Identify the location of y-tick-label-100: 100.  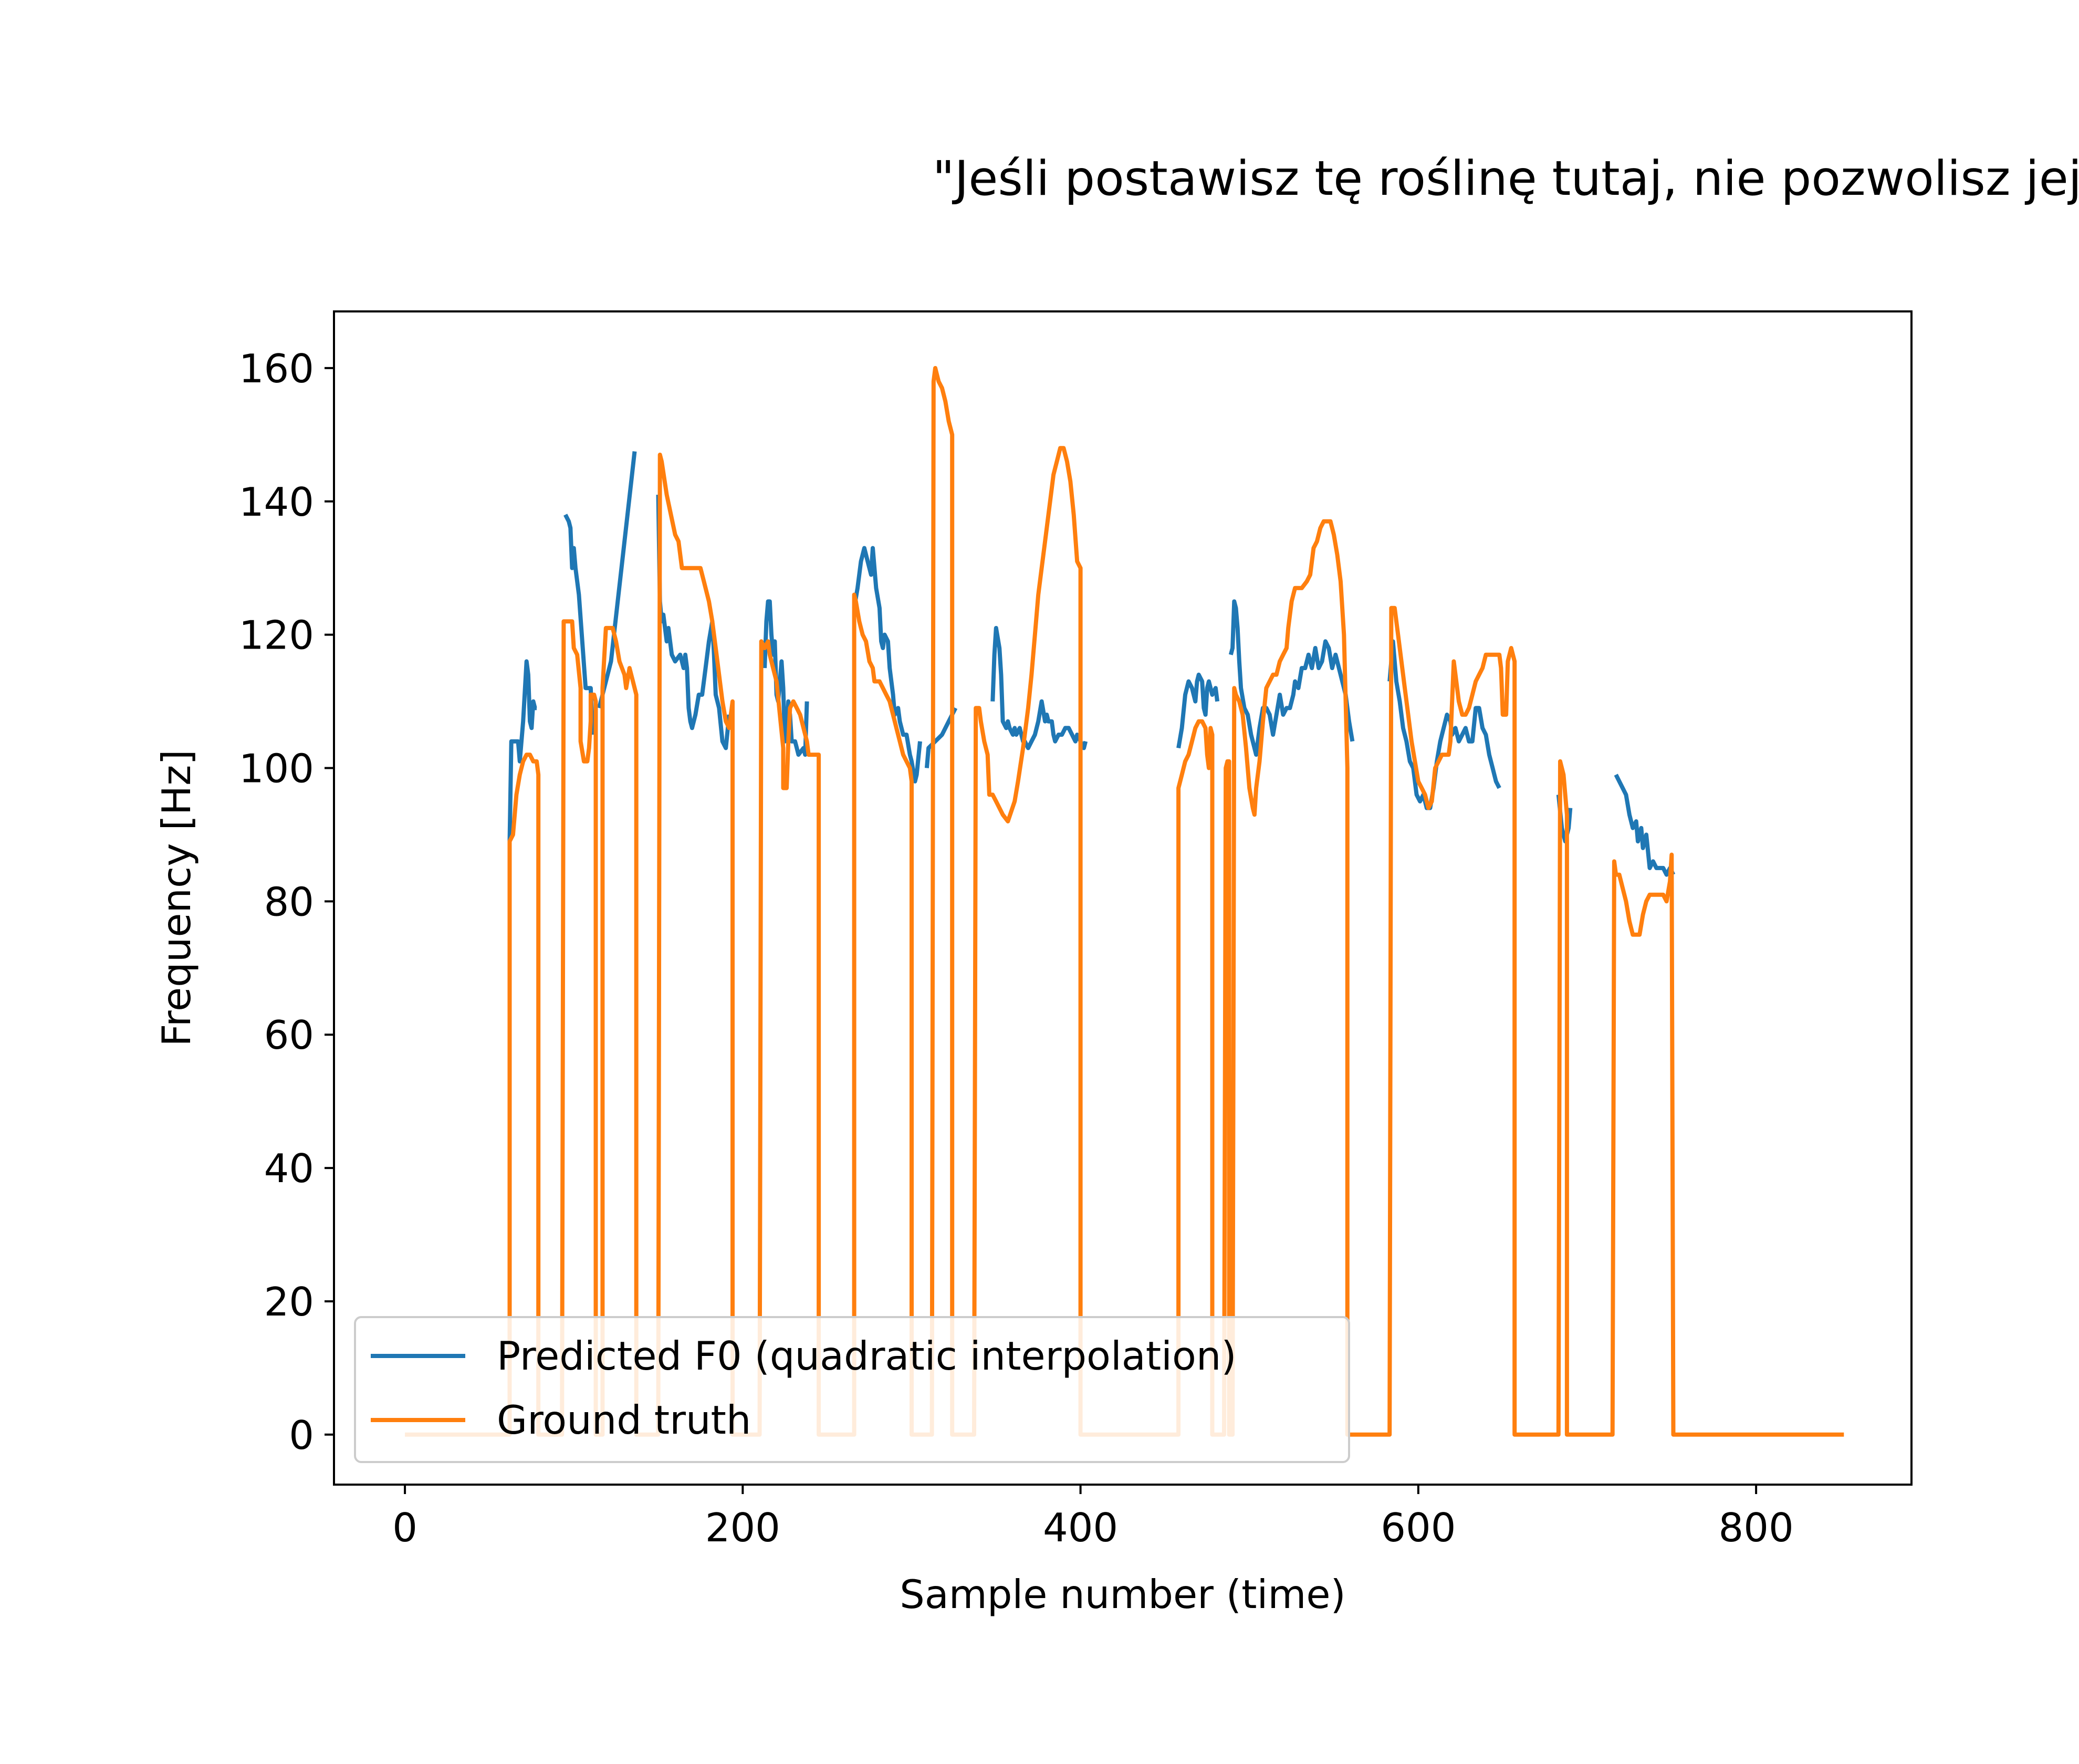
(277, 768).